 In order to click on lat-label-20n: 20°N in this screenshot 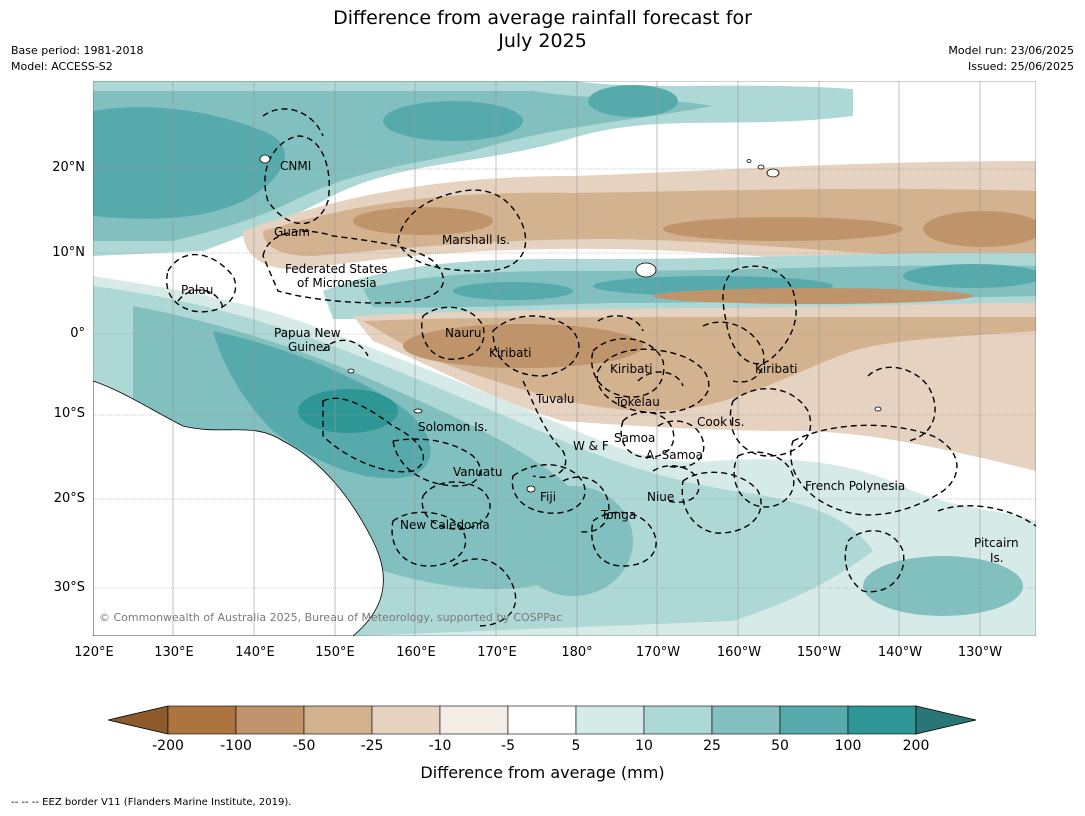, I will do `click(68, 167)`.